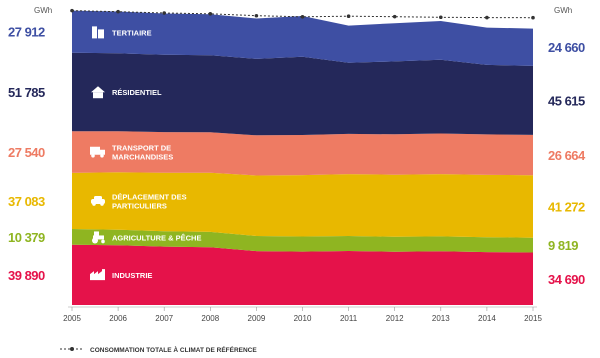 The image size is (600, 358). I want to click on start-value-tertiaire: 27 912, so click(26, 32).